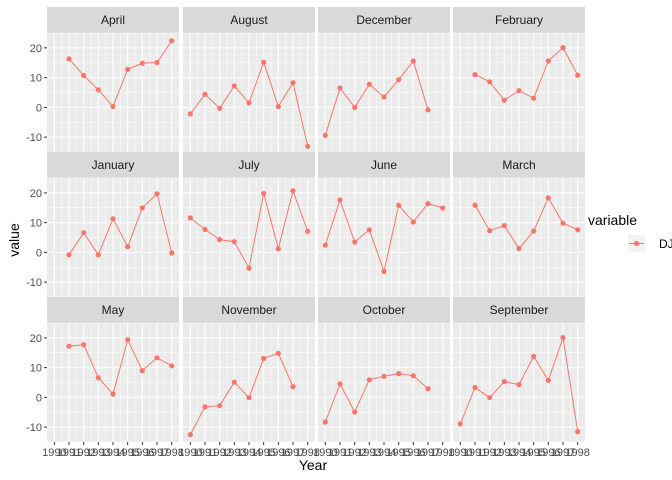 This screenshot has width=672, height=480. I want to click on x-axis-title: Year, so click(313, 465).